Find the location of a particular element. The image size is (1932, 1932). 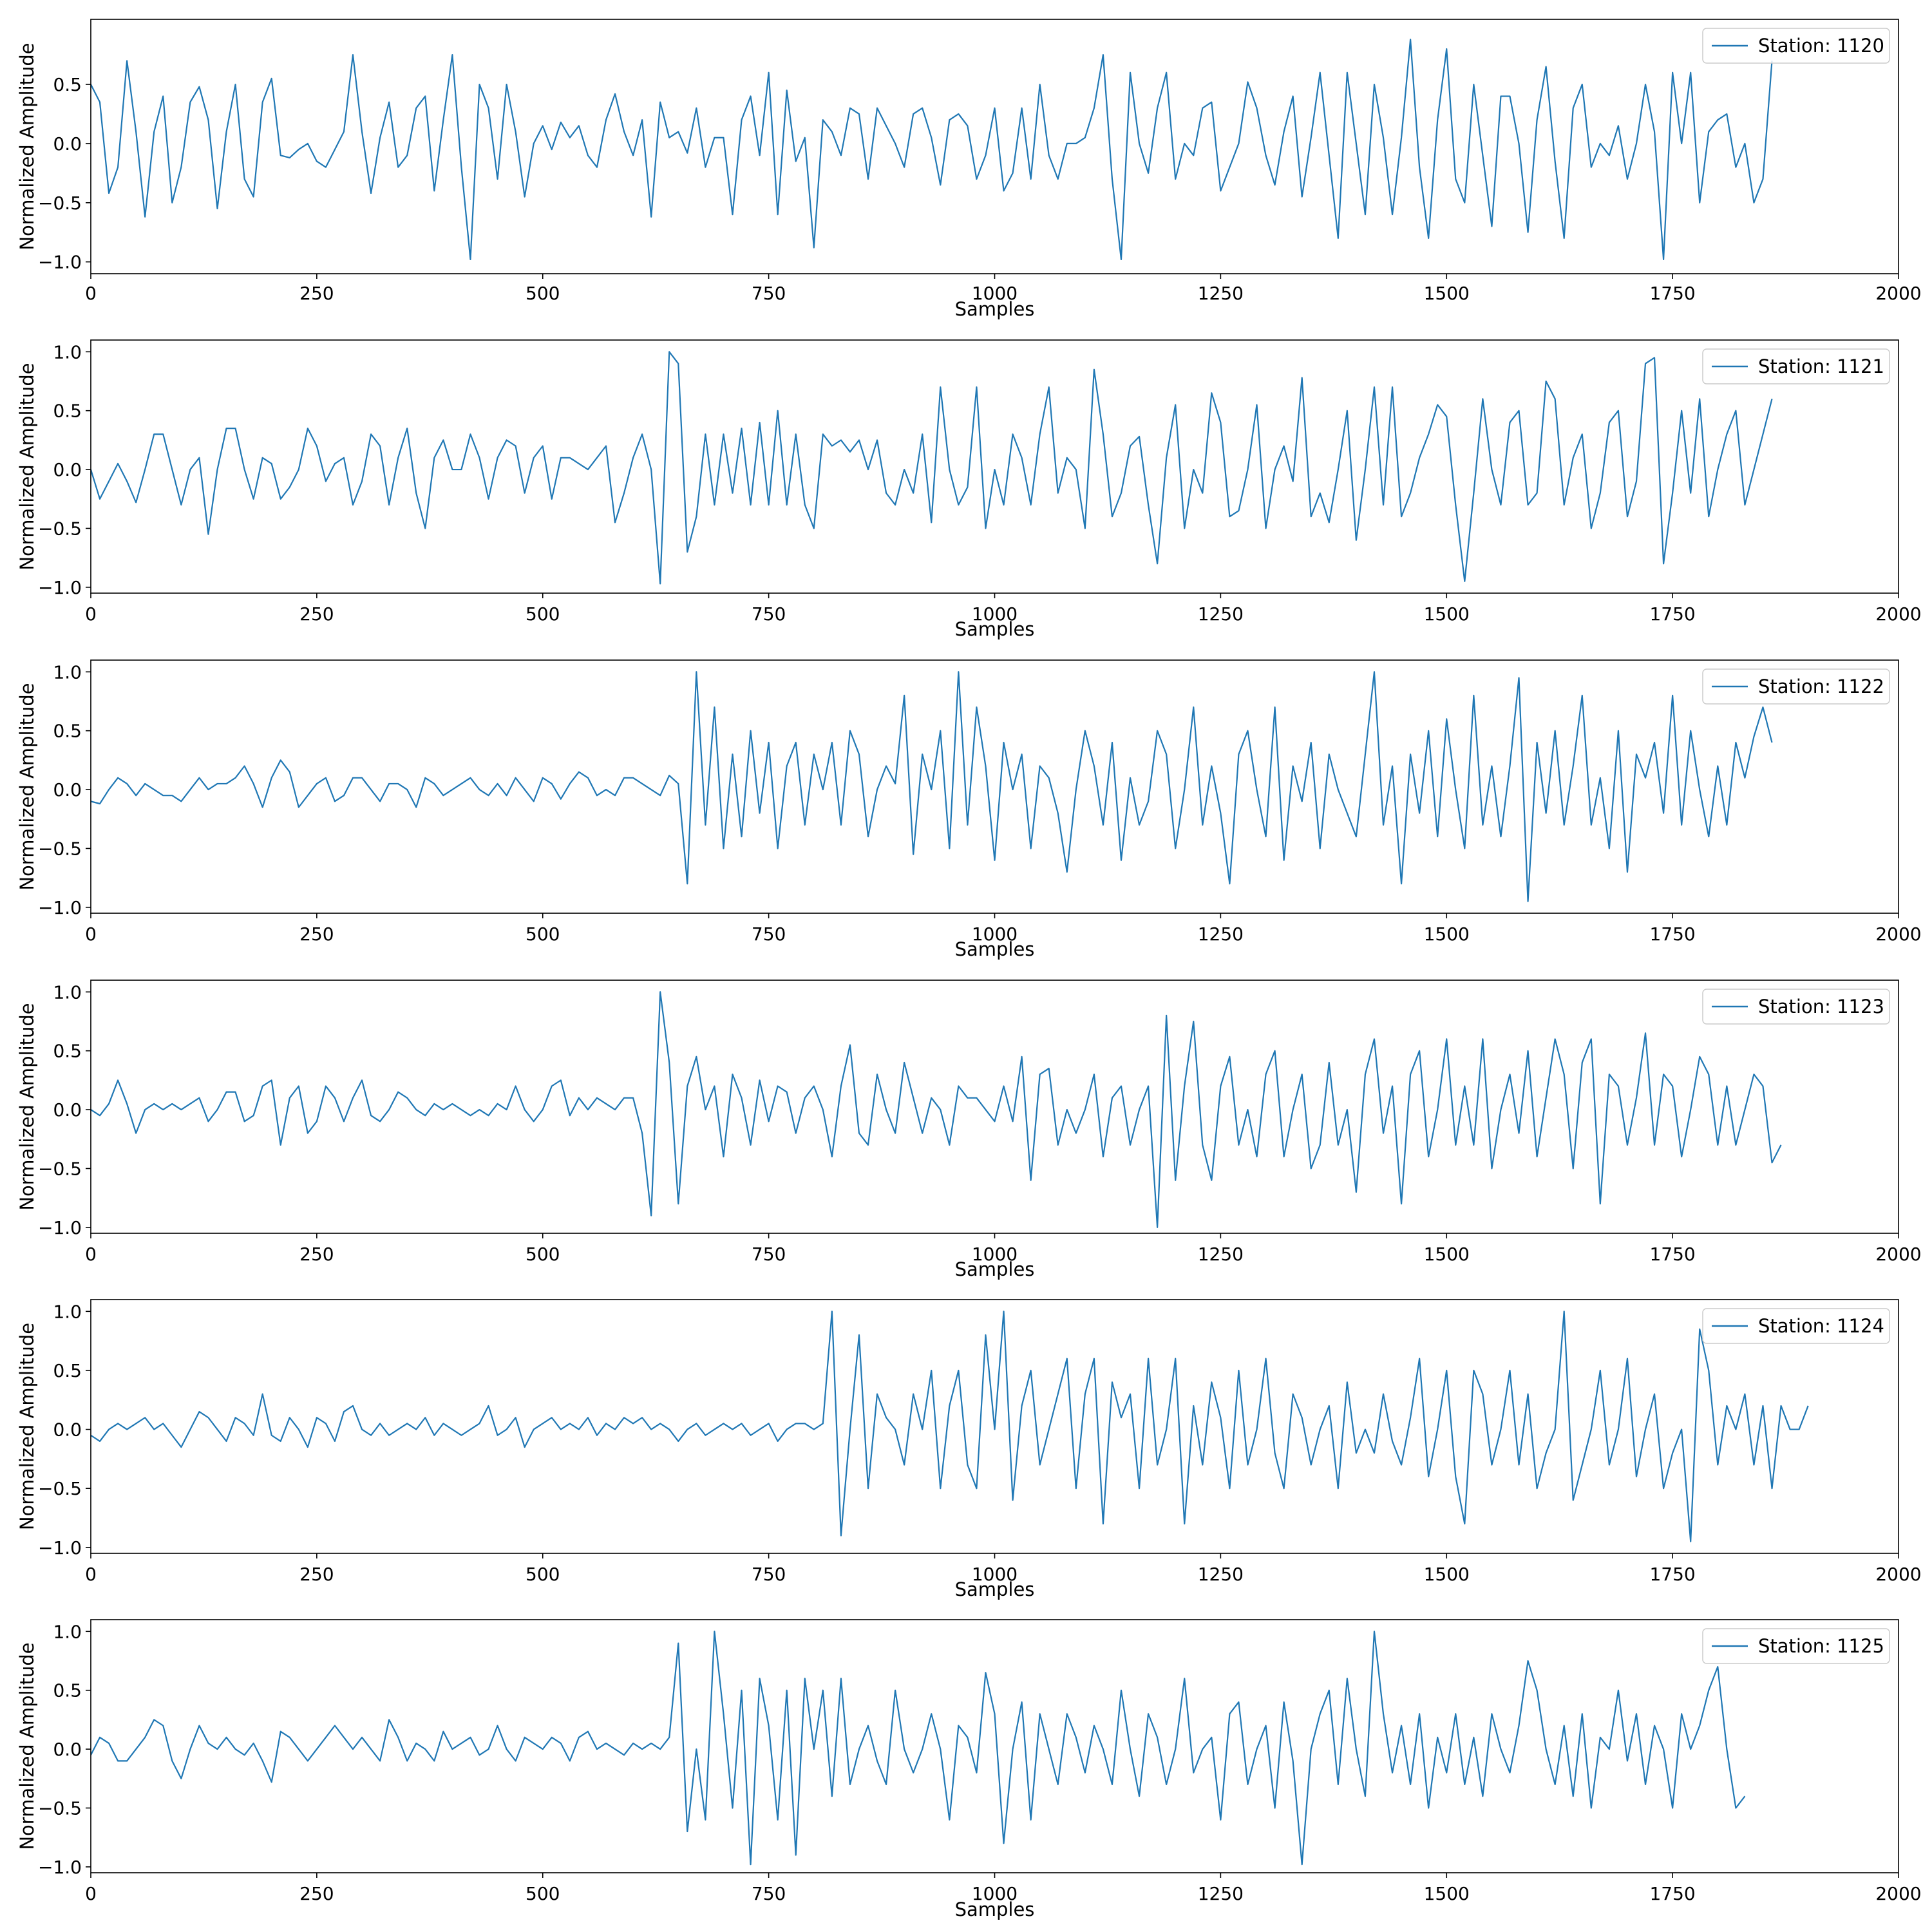

legend-label: Station: 1123 is located at coordinates (1821, 1007).